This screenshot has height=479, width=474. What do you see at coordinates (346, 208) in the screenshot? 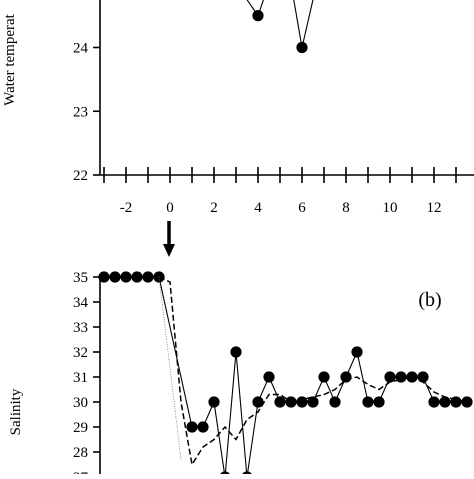
I see `x-tick-label: 8` at bounding box center [346, 208].